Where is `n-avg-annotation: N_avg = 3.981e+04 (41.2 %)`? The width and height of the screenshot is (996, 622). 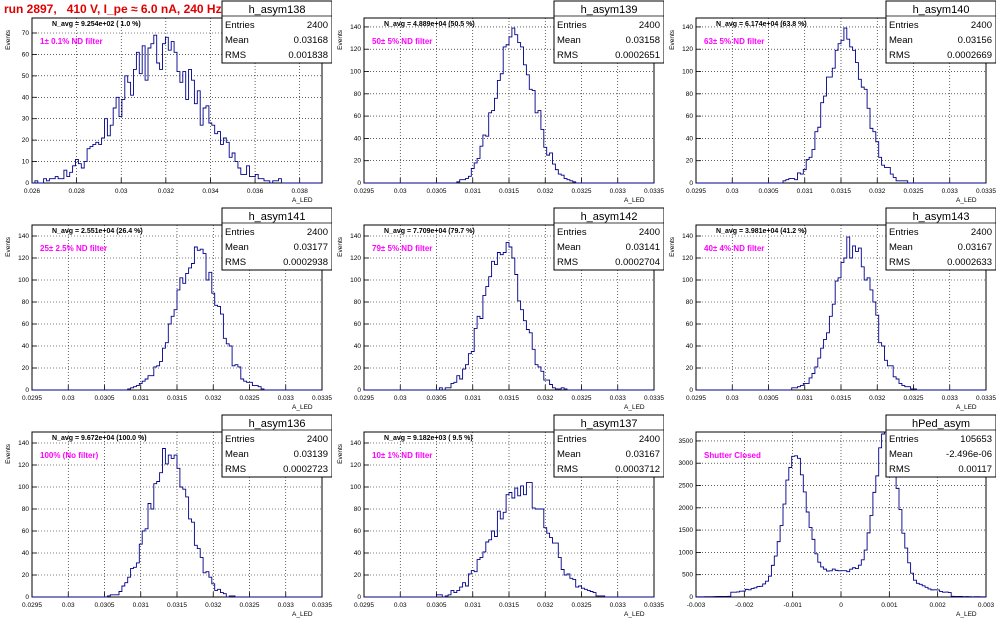
n-avg-annotation: N_avg = 3.981e+04 (41.2 %) is located at coordinates (761, 231).